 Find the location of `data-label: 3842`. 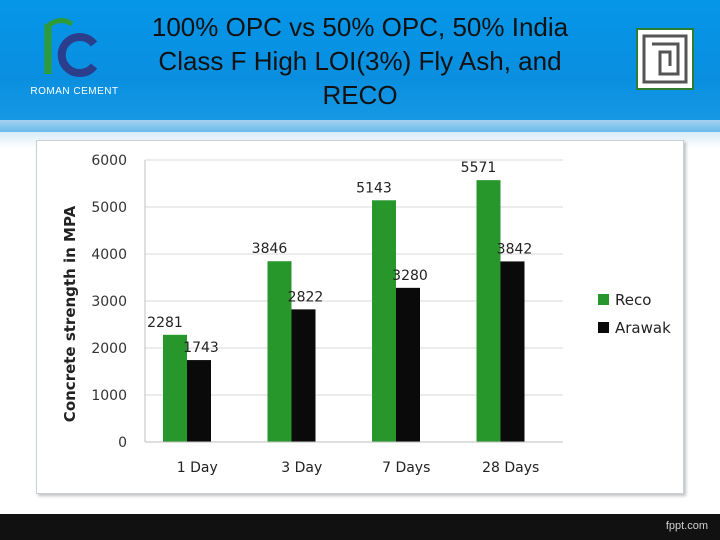

data-label: 3842 is located at coordinates (515, 249).